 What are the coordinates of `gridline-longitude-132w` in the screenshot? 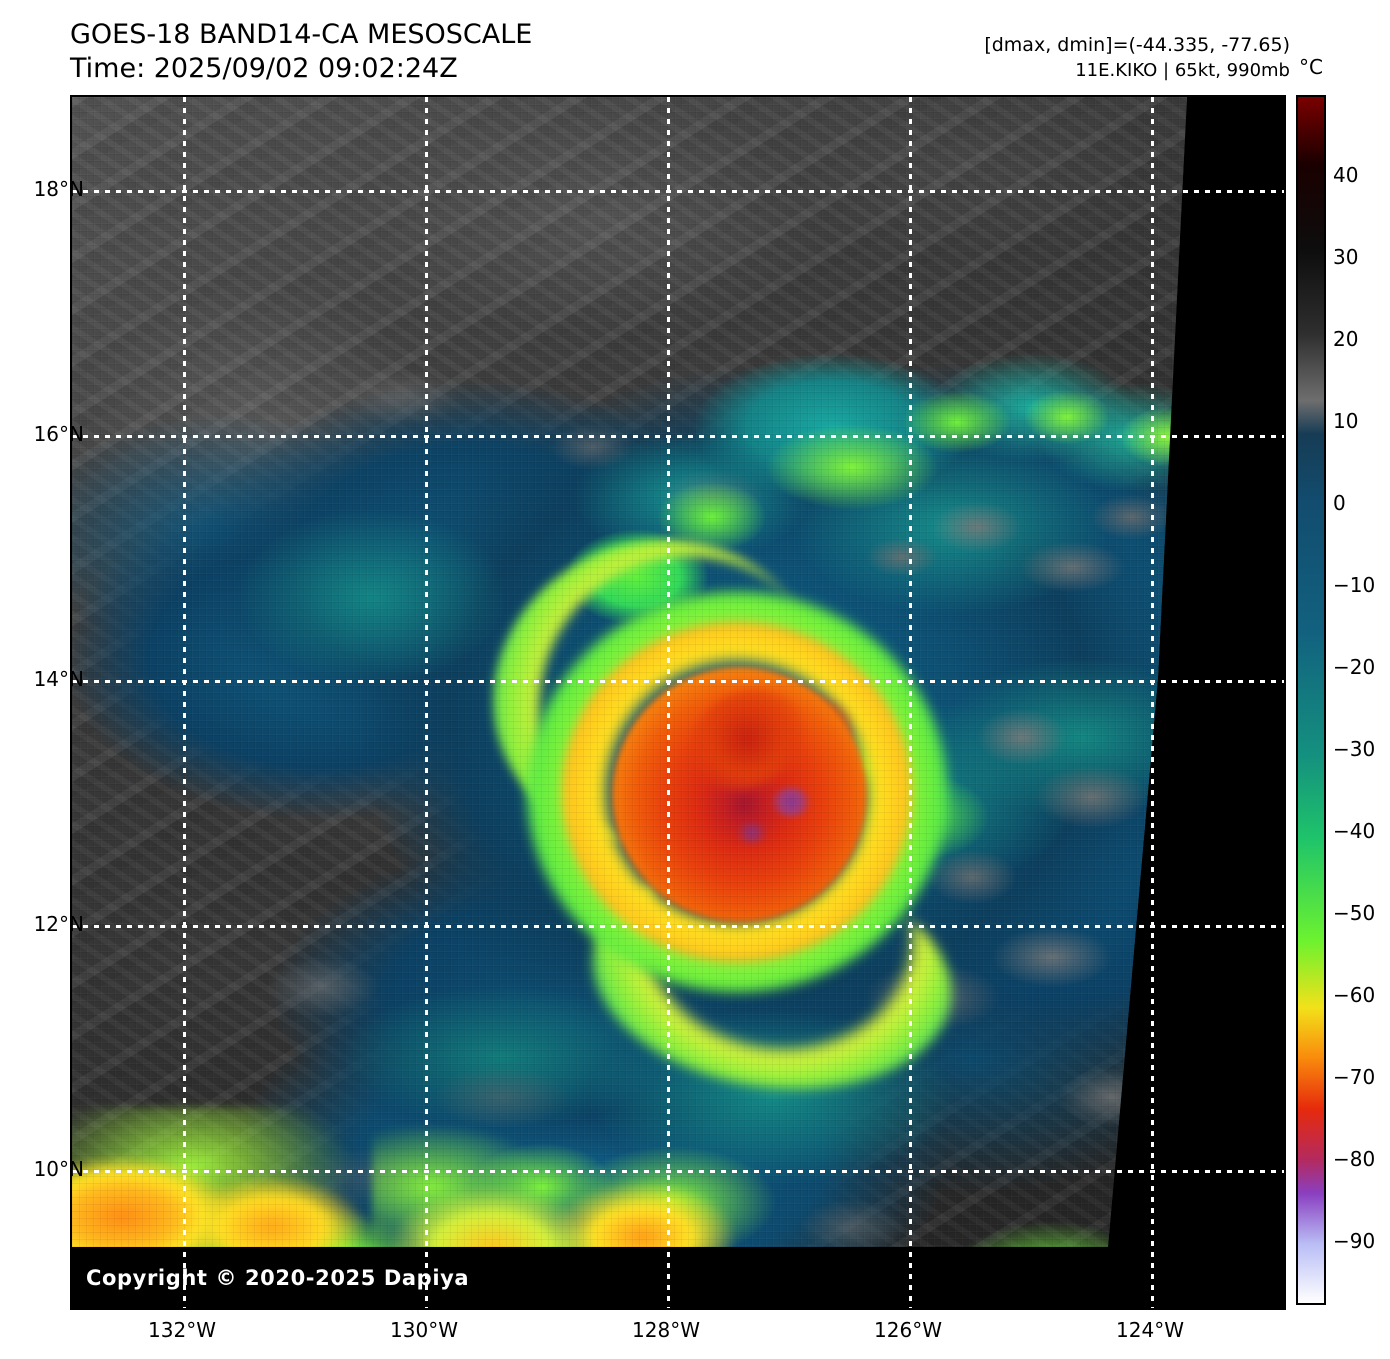 It's located at (184, 702).